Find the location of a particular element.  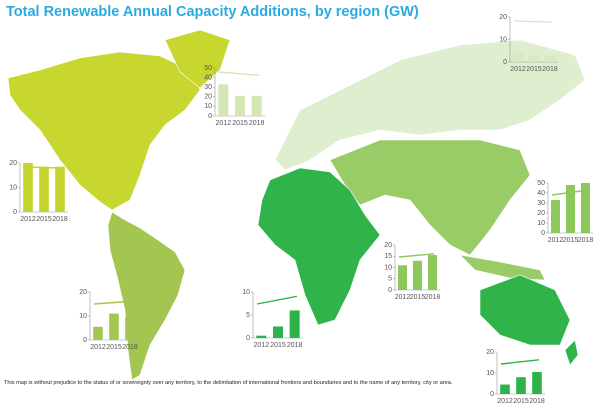

new-zealand is located at coordinates (571, 352).